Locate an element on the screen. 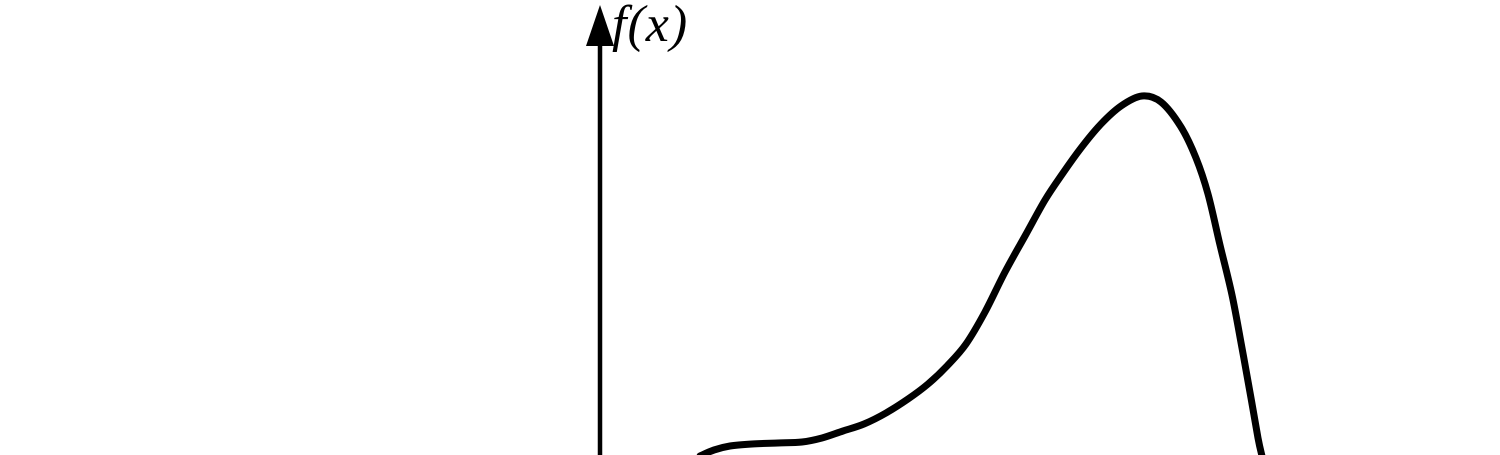 This screenshot has width=1500, height=455. y-axis-label: f(x) is located at coordinates (650, 26).